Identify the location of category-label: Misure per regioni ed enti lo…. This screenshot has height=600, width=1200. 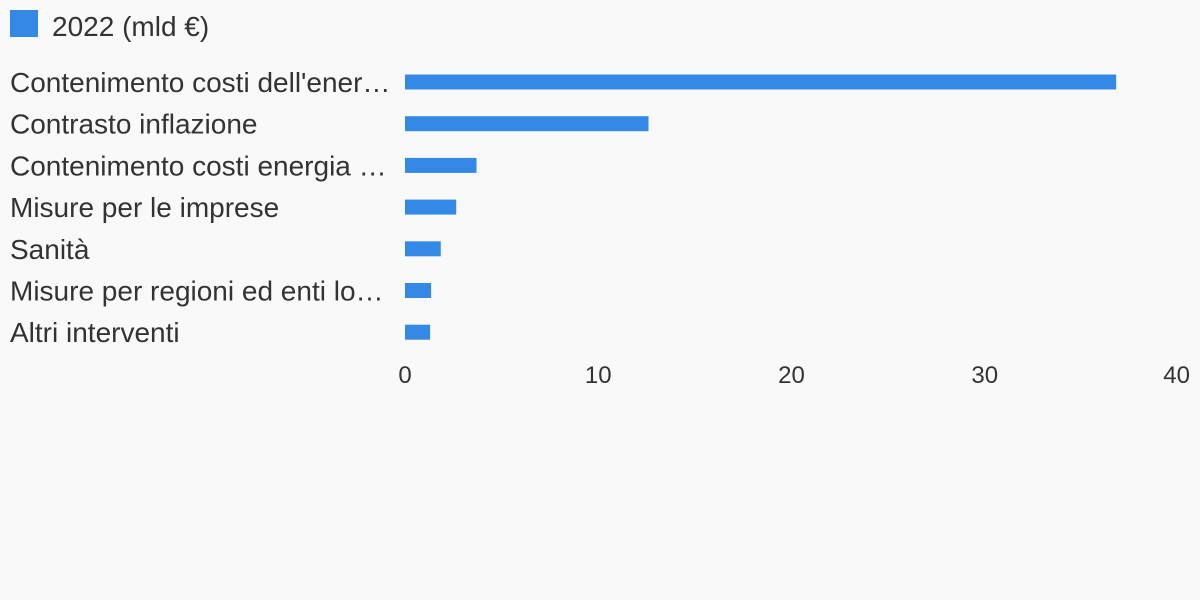
(197, 291).